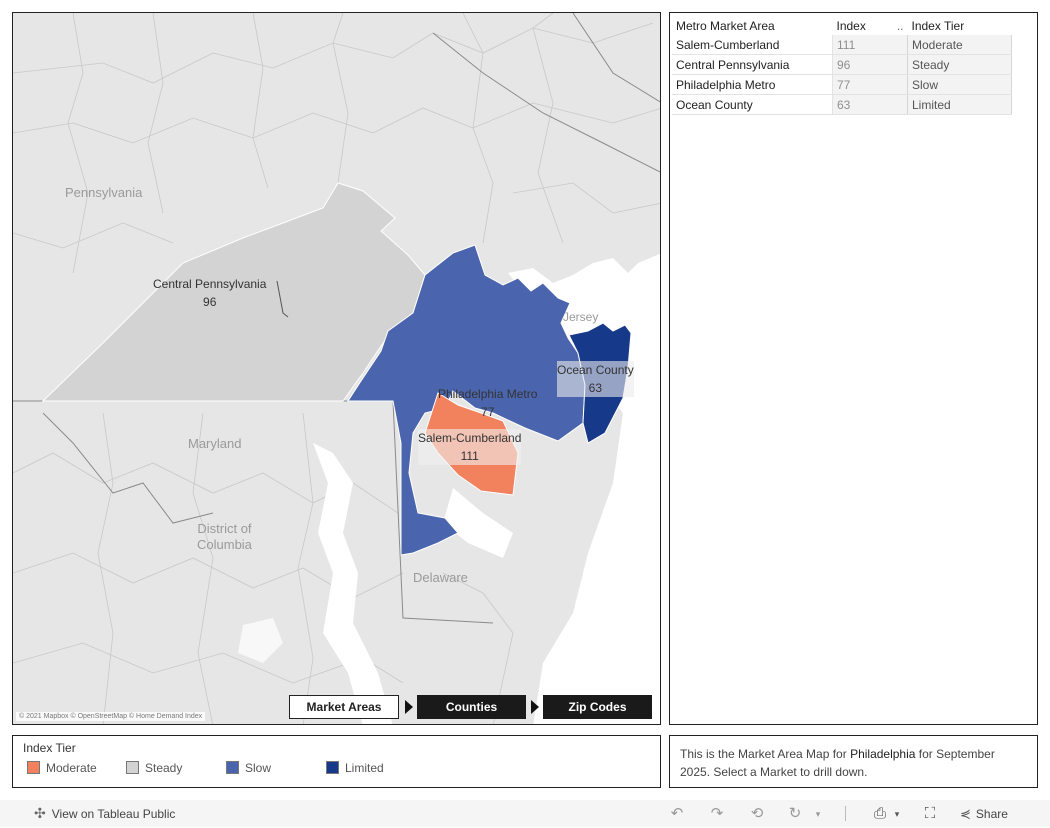 The image size is (1050, 828). What do you see at coordinates (595, 388) in the screenshot?
I see `region-index: 63` at bounding box center [595, 388].